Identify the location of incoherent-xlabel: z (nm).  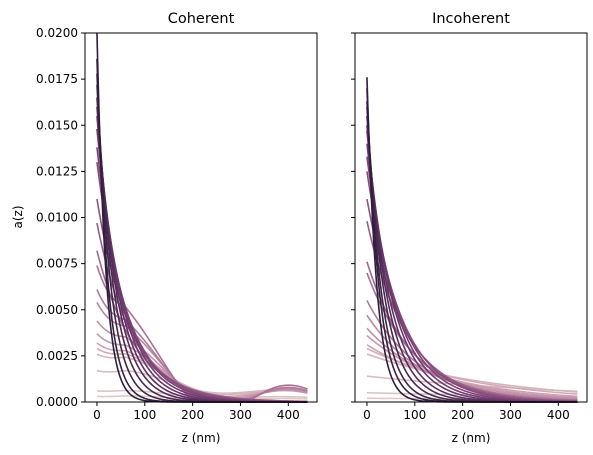
(471, 438).